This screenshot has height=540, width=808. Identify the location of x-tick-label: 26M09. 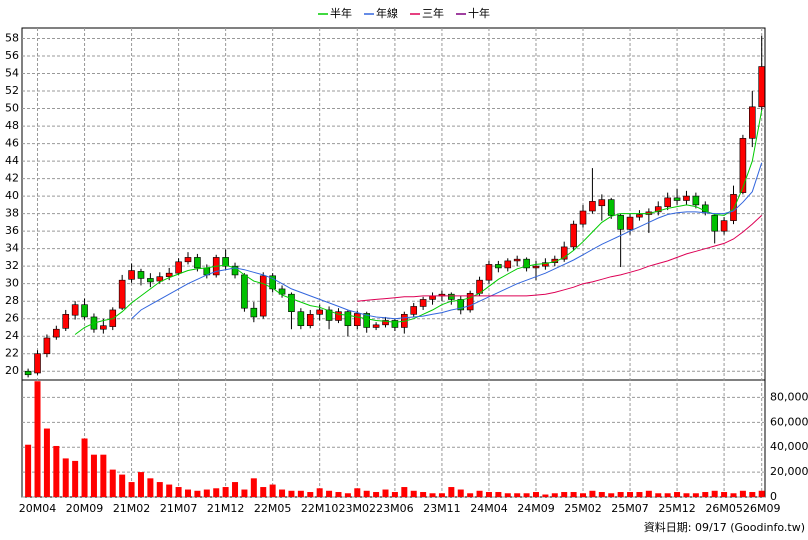
(762, 508).